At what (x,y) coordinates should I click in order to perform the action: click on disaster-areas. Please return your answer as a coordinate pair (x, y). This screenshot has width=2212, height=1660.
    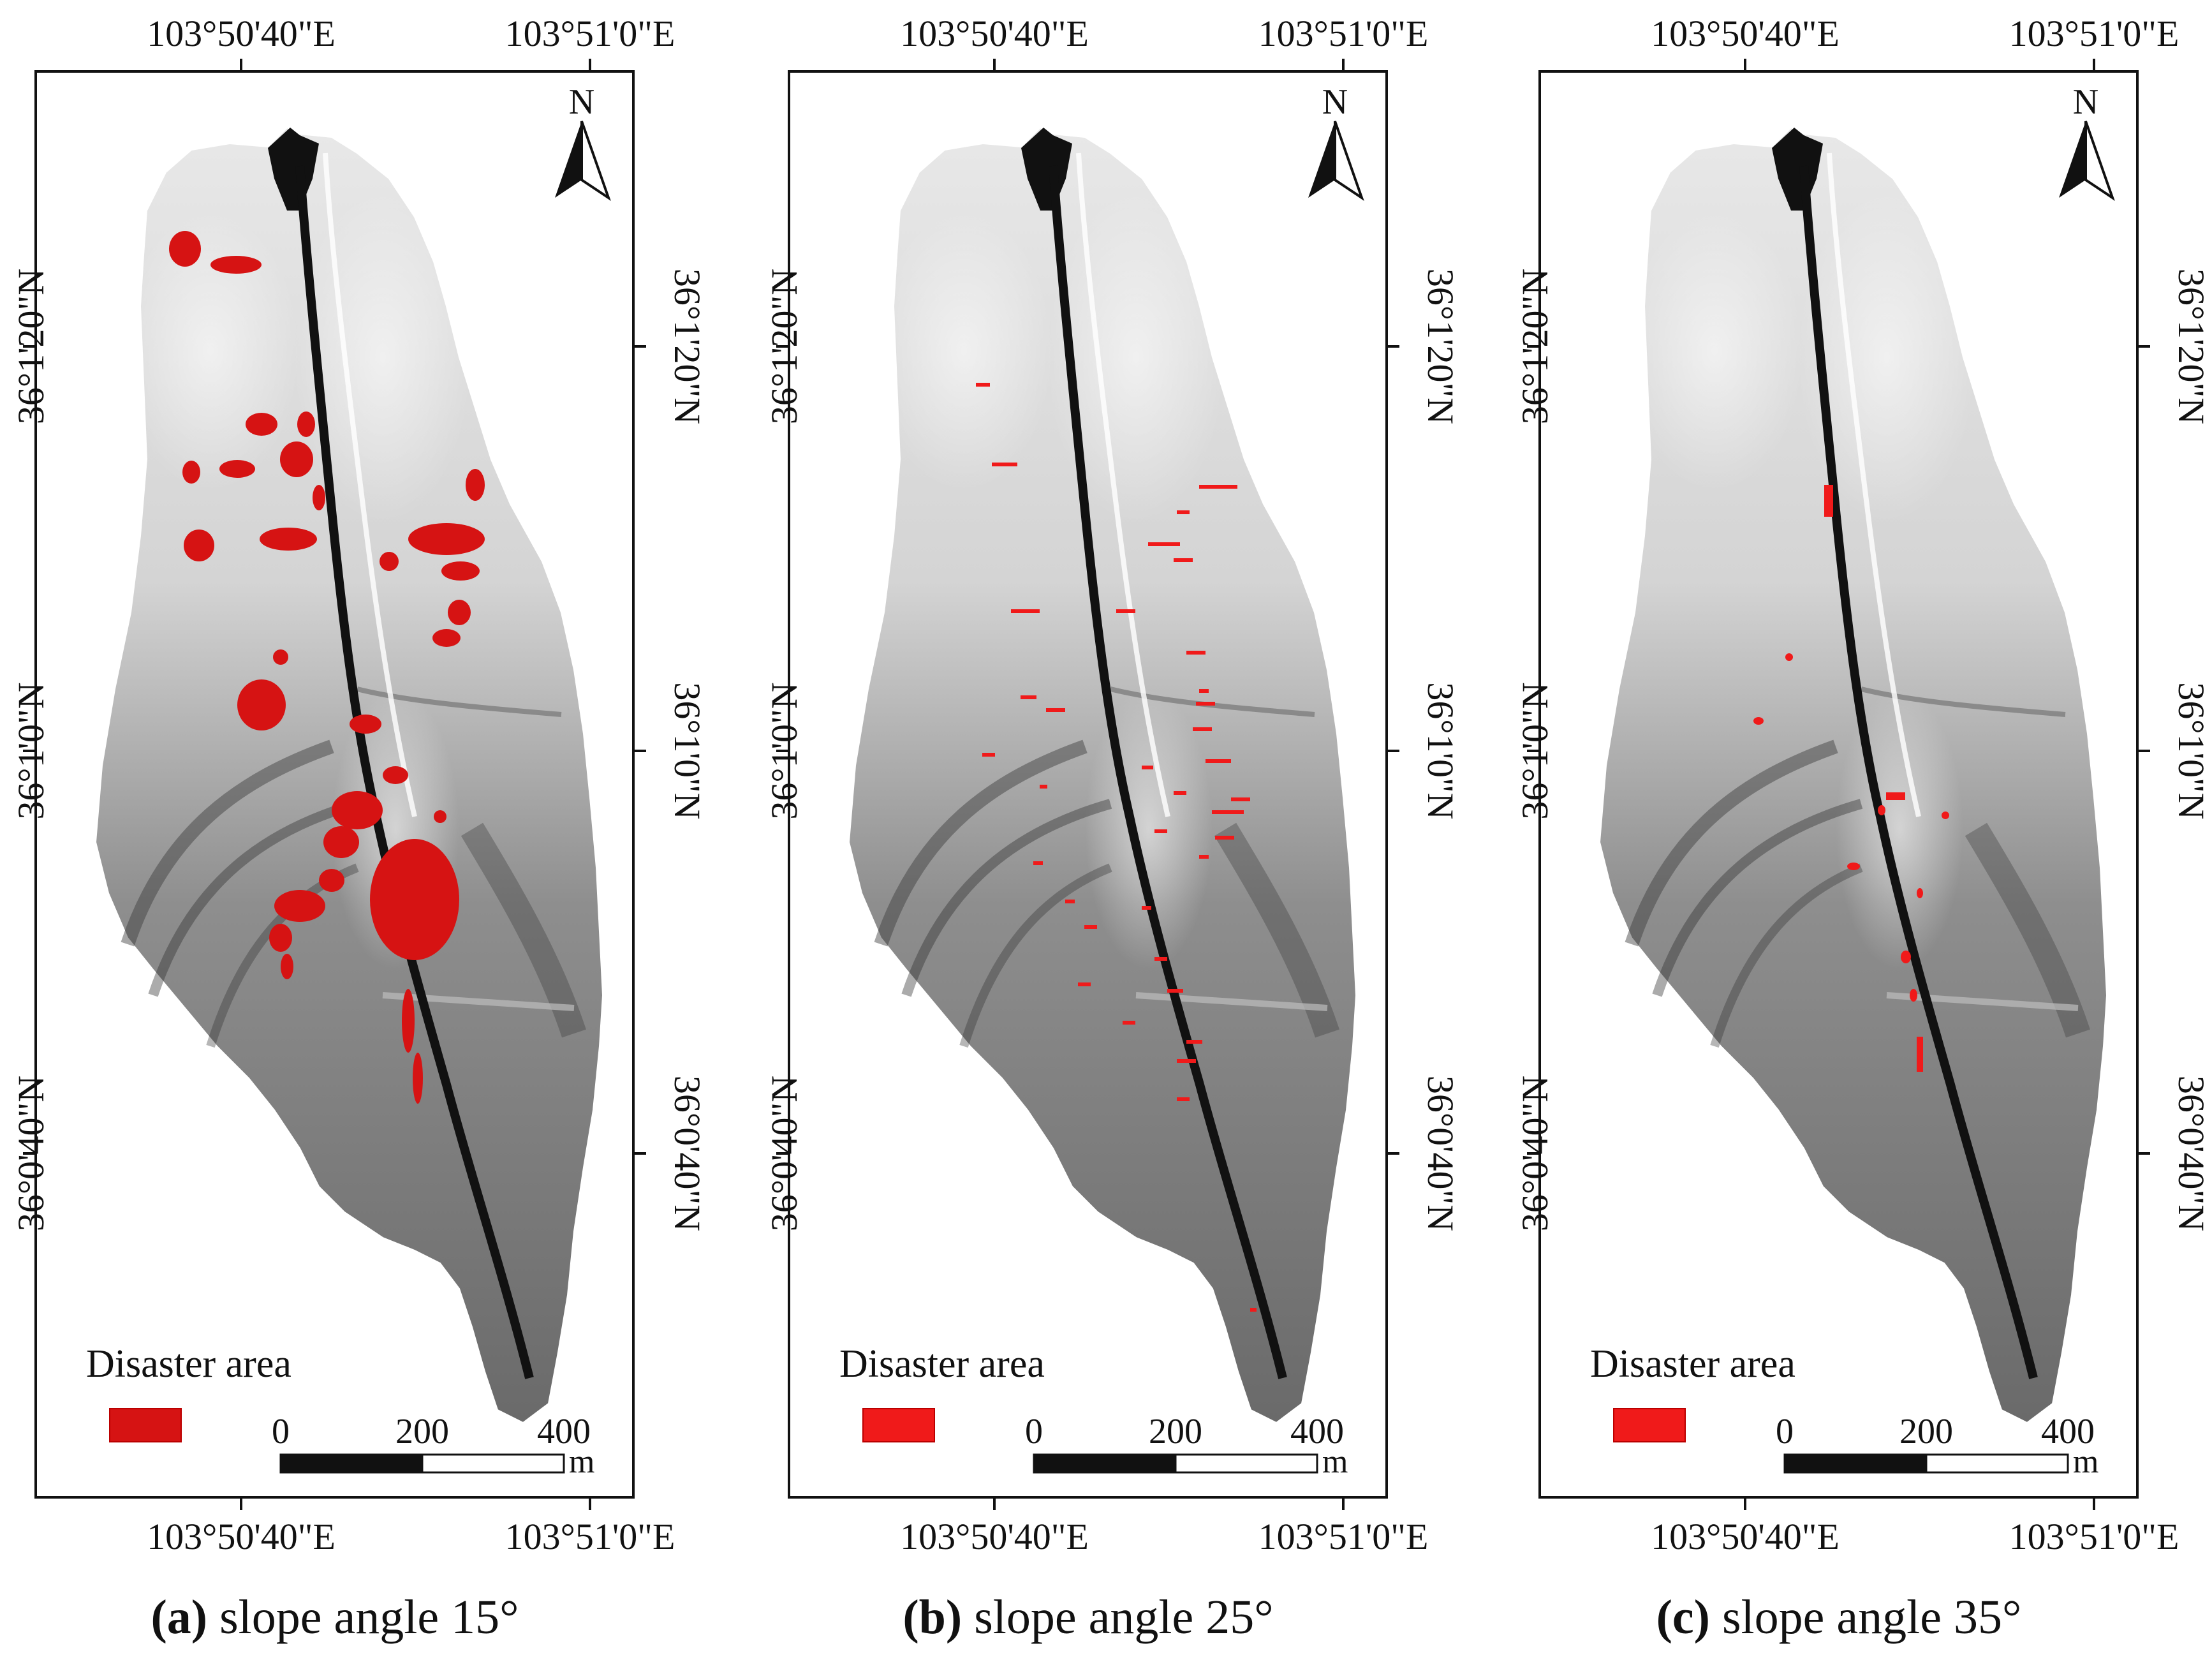
    Looking at the image, I should click on (1116, 847).